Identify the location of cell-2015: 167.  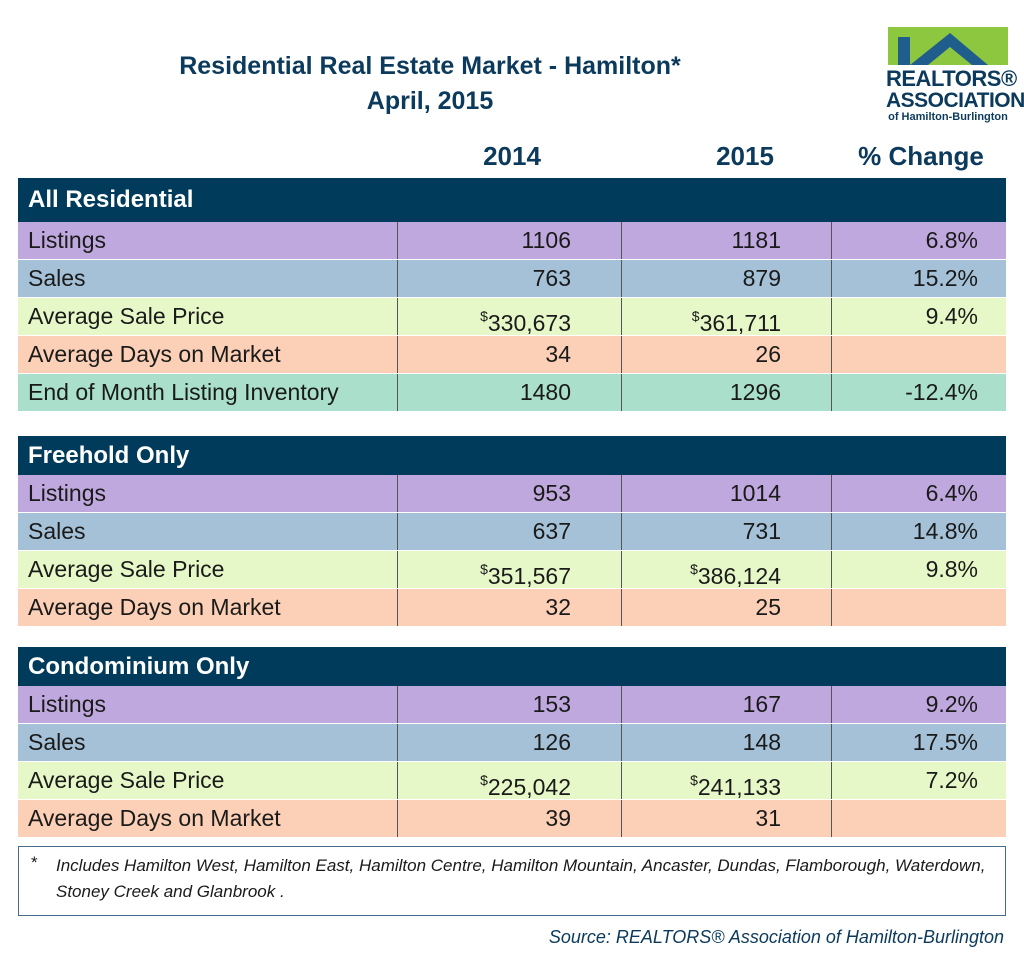
(727, 704).